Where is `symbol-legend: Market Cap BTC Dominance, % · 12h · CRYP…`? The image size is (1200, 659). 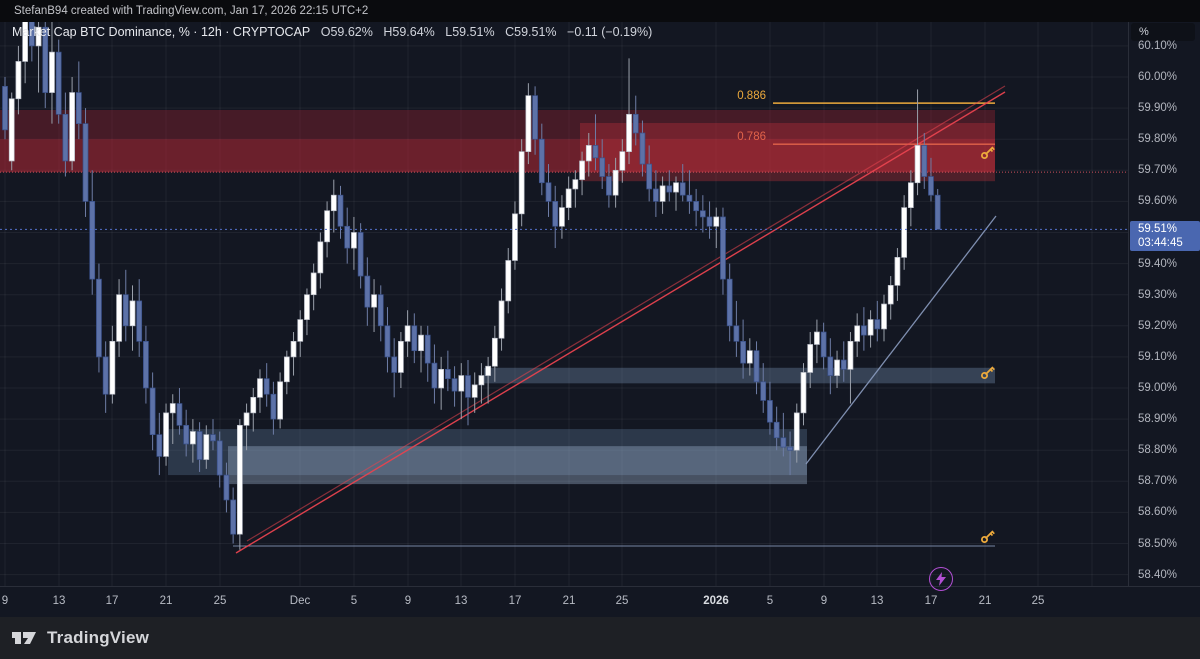 symbol-legend: Market Cap BTC Dominance, % · 12h · CRYP… is located at coordinates (335, 32).